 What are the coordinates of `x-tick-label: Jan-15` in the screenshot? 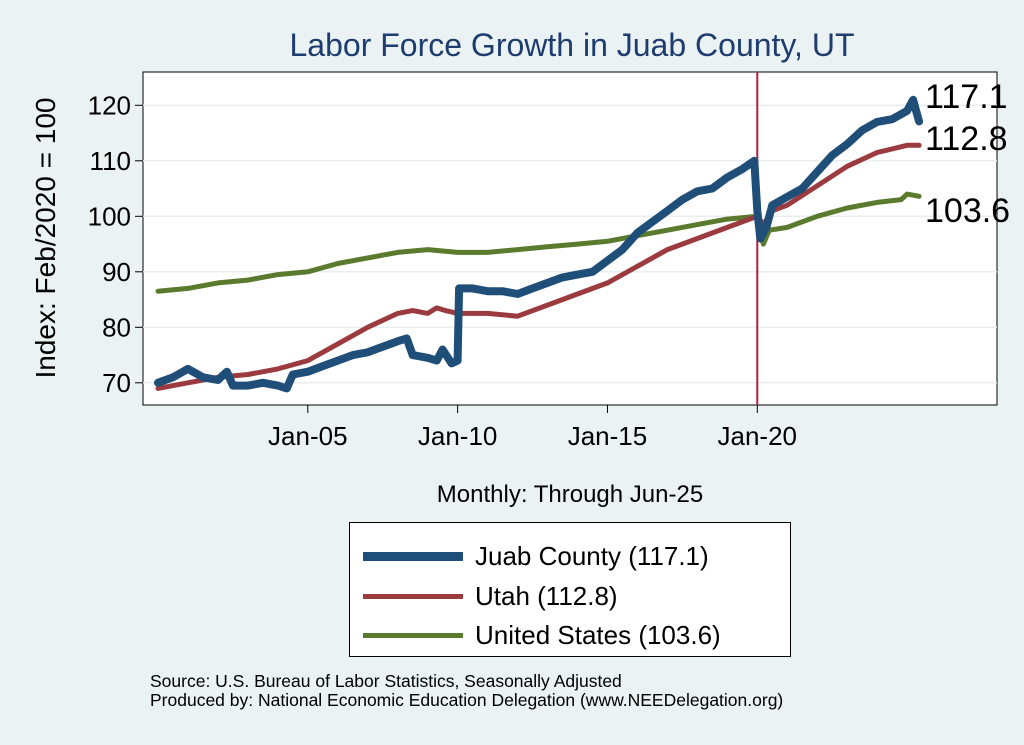 It's located at (608, 436).